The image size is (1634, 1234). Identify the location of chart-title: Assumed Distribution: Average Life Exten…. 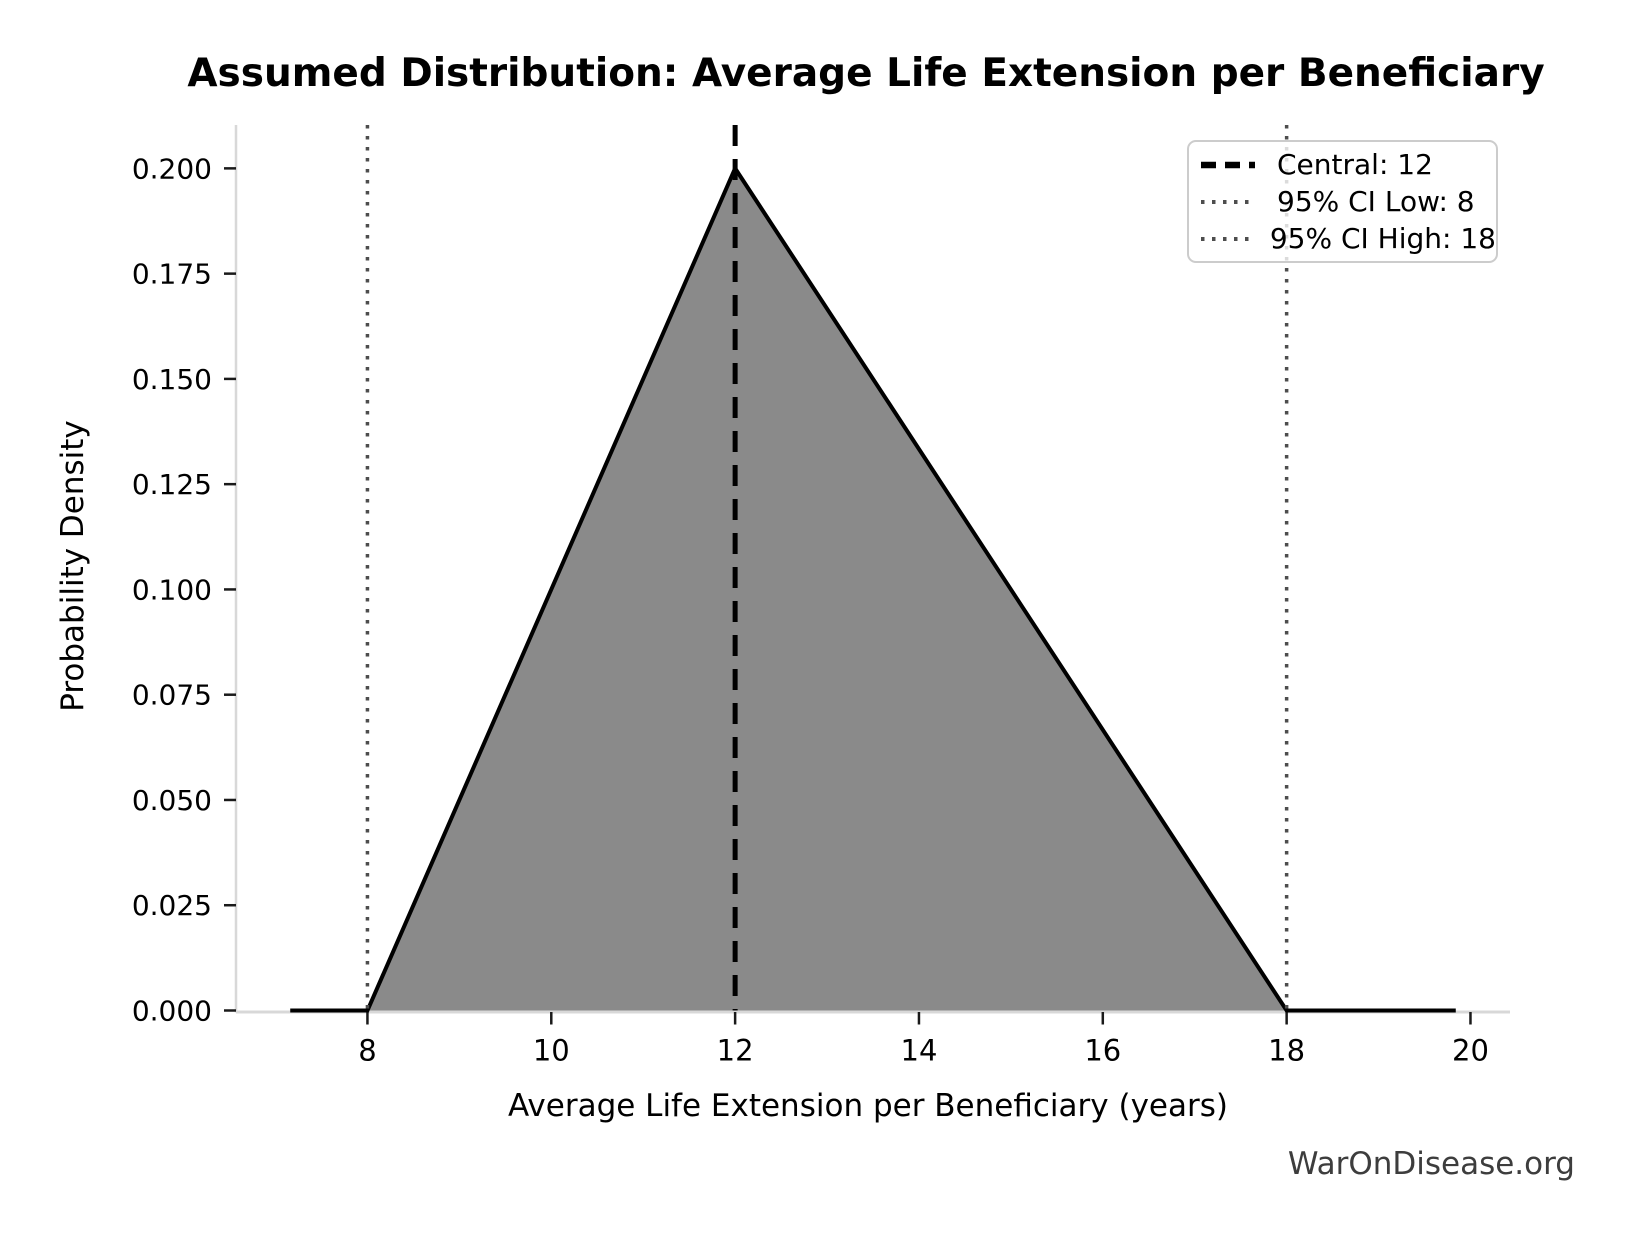
(866, 73).